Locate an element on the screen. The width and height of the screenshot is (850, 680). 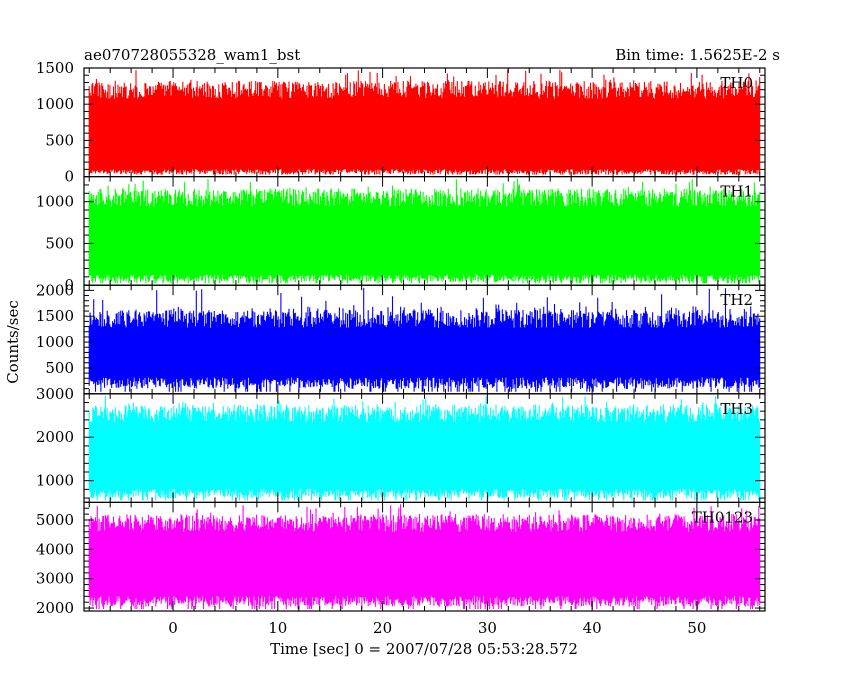
x-axis-label: Time [sec] 0 = 2007/07/28 05:53:28.572 is located at coordinates (424, 649).